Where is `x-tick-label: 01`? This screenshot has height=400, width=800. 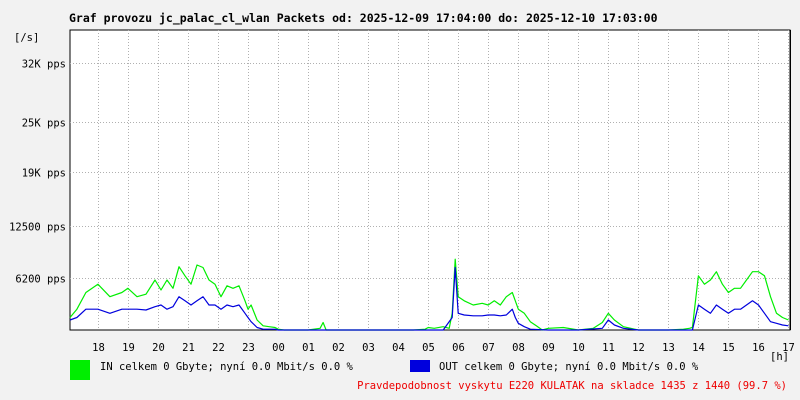 x-tick-label: 01 is located at coordinates (308, 348).